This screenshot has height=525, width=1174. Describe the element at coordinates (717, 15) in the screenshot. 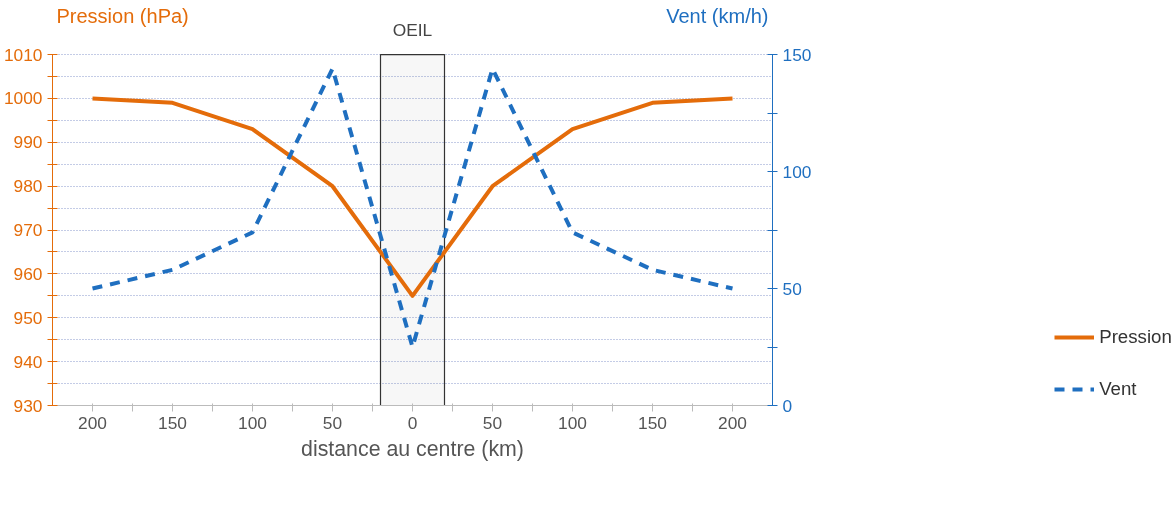

I see `y2-axis-title: Vent (km/h)` at that location.